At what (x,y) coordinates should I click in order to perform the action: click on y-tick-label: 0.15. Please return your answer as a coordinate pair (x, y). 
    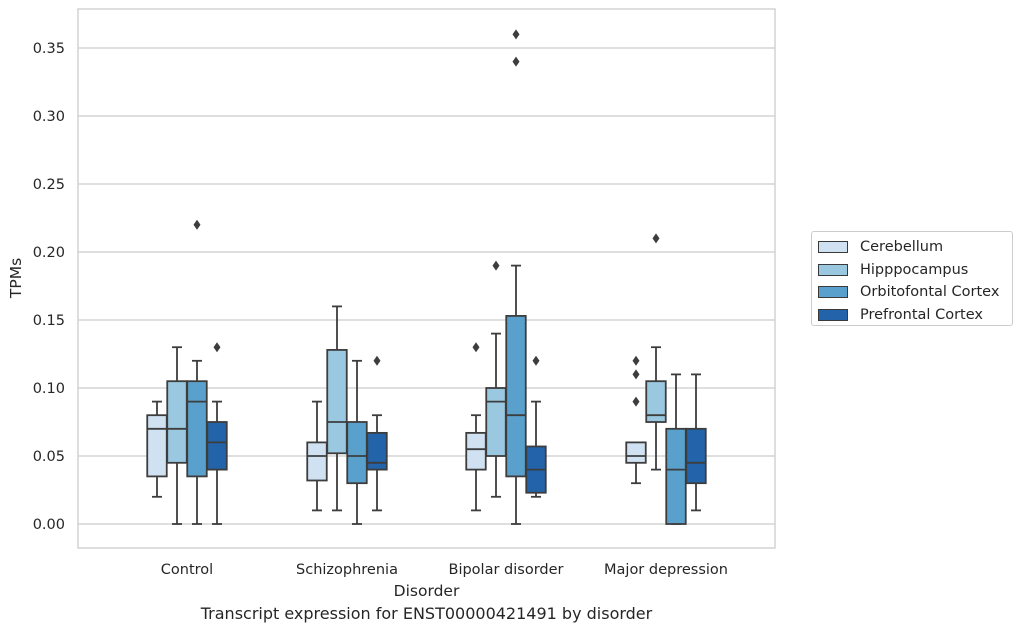
    Looking at the image, I should click on (49, 321).